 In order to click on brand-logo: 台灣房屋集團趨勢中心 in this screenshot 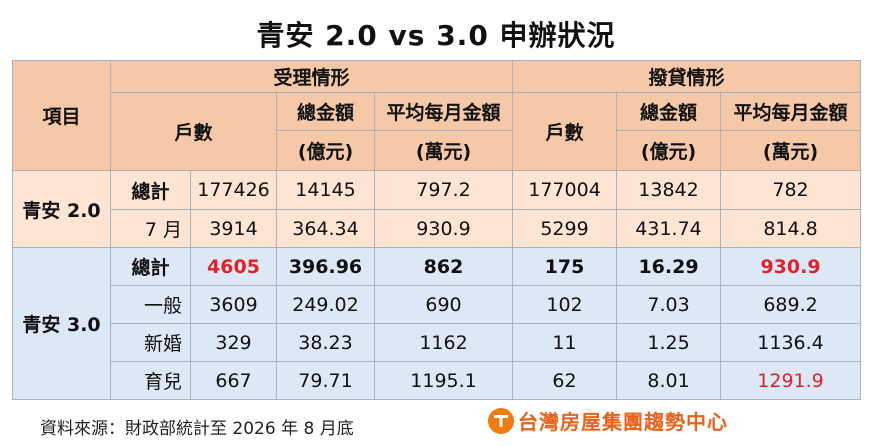, I will do `click(608, 420)`.